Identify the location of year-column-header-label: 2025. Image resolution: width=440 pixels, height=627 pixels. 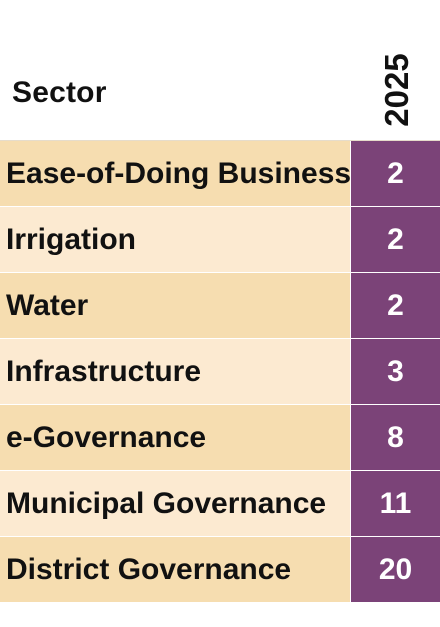
(396, 90).